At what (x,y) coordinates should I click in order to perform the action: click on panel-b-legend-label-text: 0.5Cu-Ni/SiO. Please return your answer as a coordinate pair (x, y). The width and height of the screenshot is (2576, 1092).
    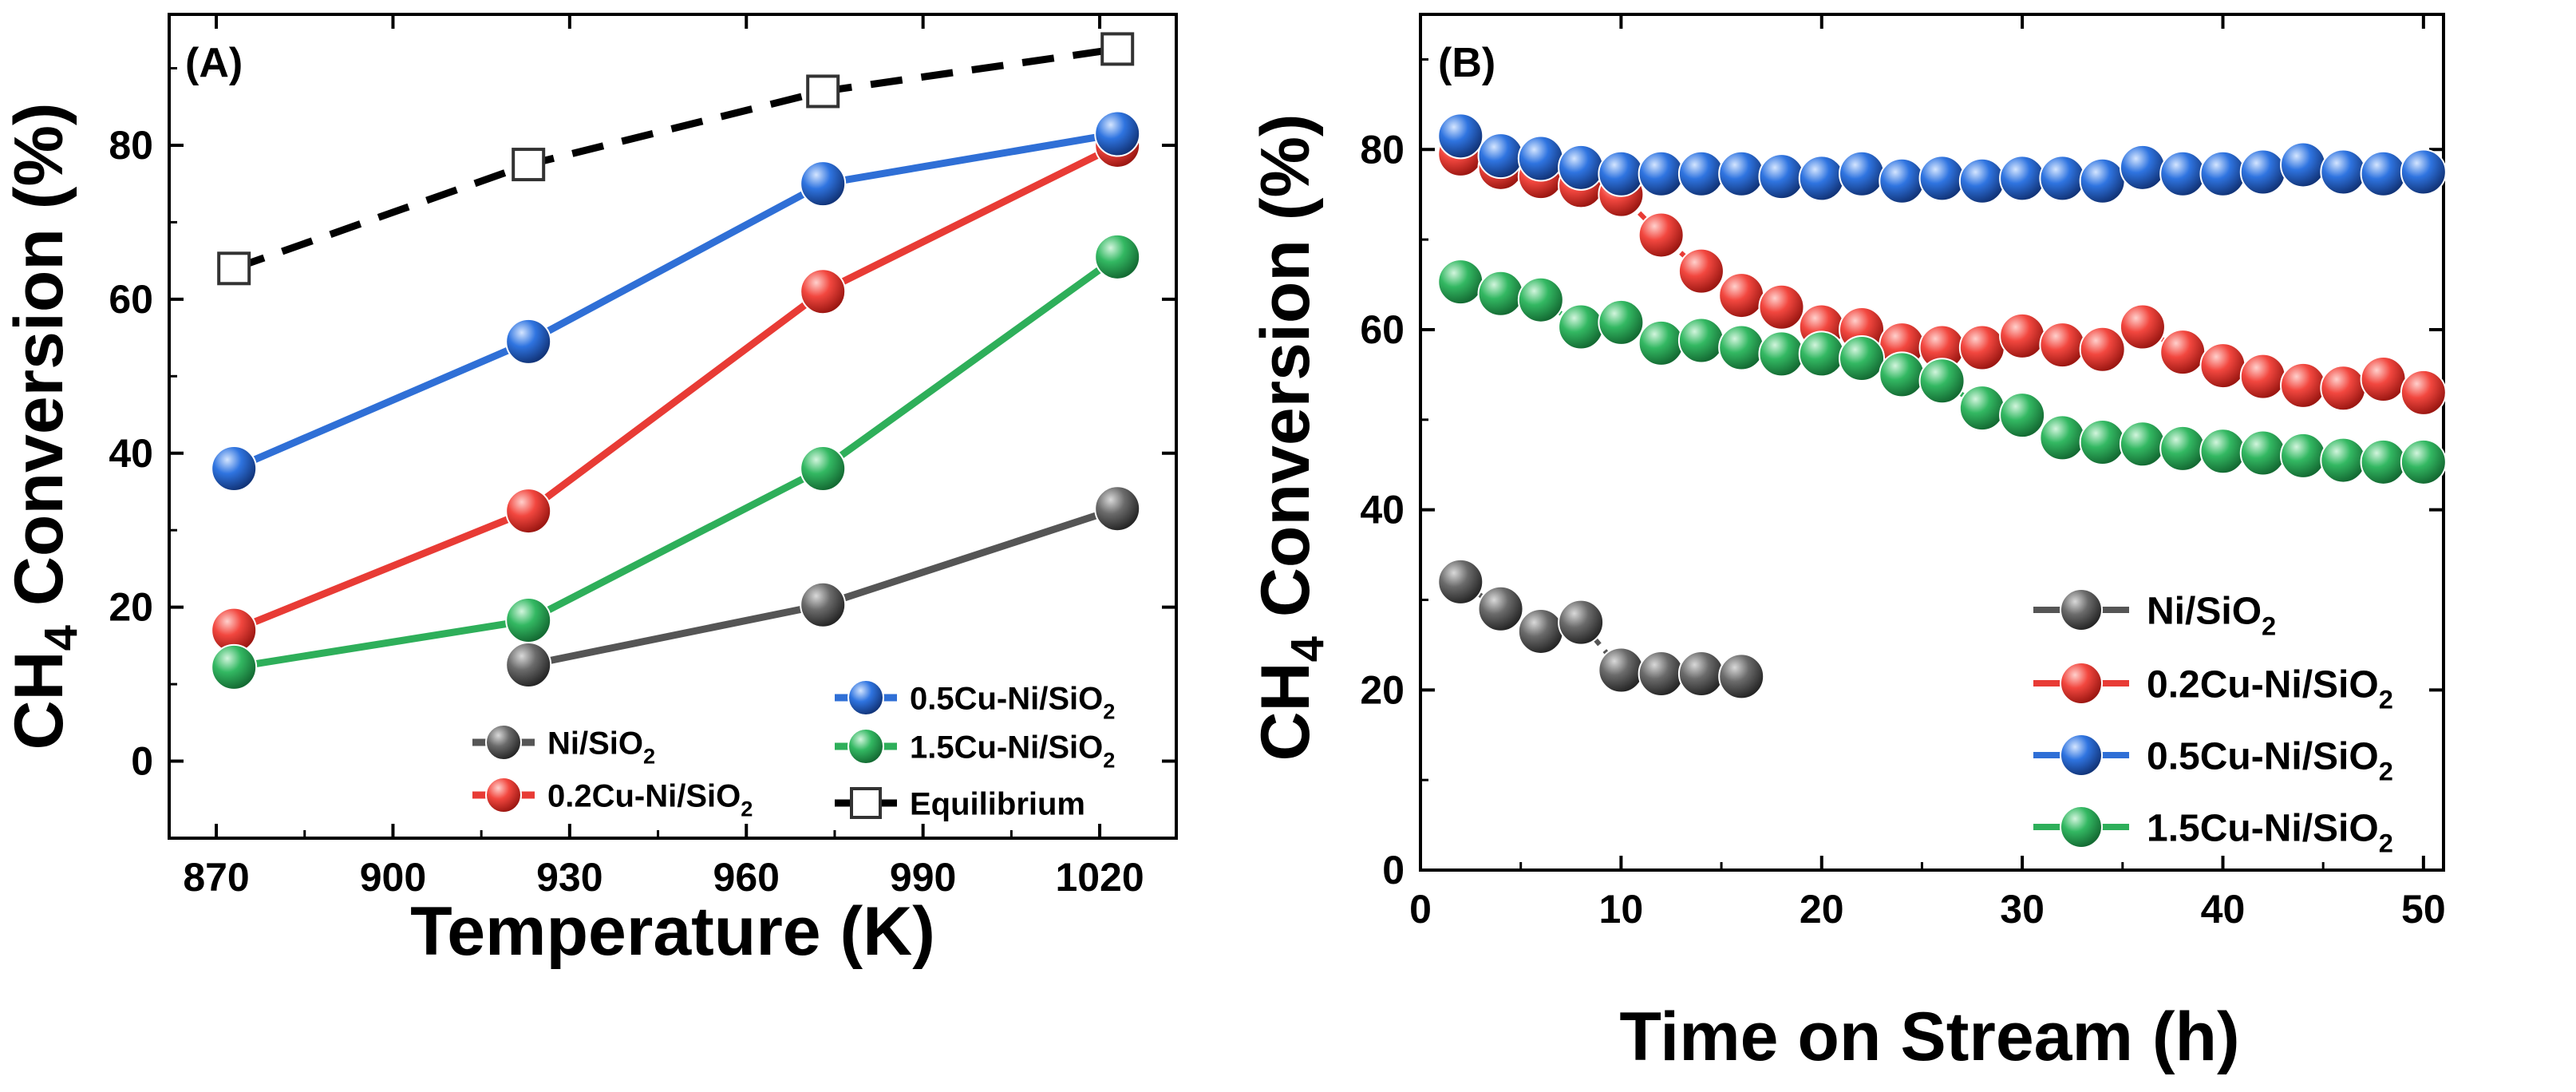
    Looking at the image, I should click on (2263, 756).